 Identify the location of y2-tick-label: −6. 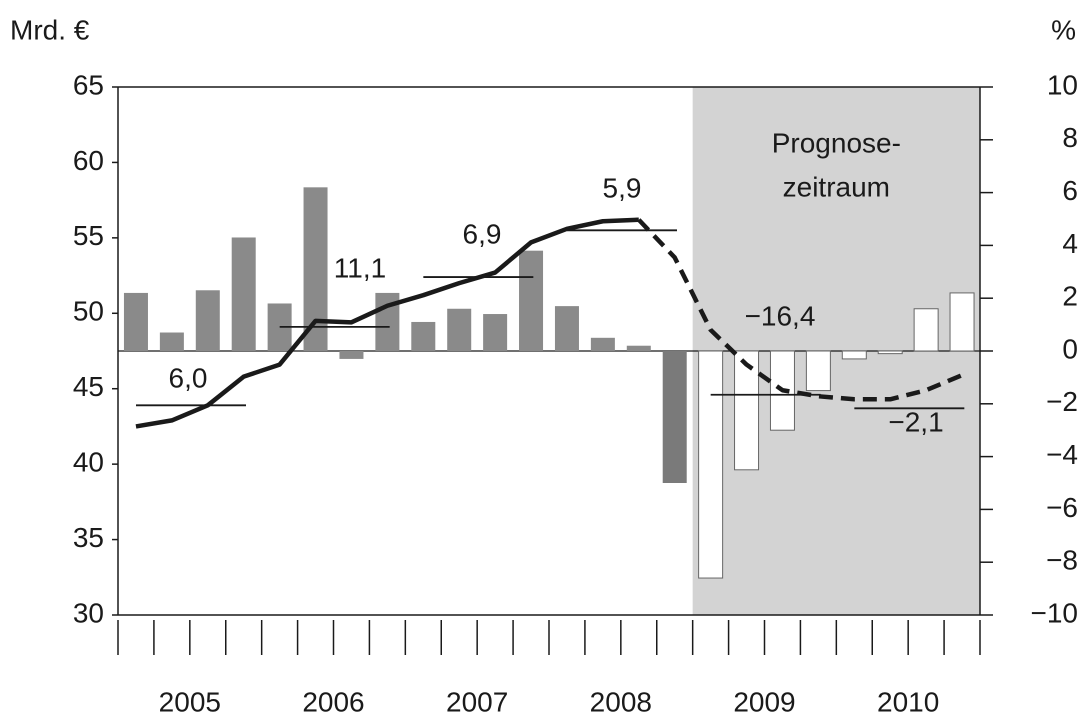
(1062, 507).